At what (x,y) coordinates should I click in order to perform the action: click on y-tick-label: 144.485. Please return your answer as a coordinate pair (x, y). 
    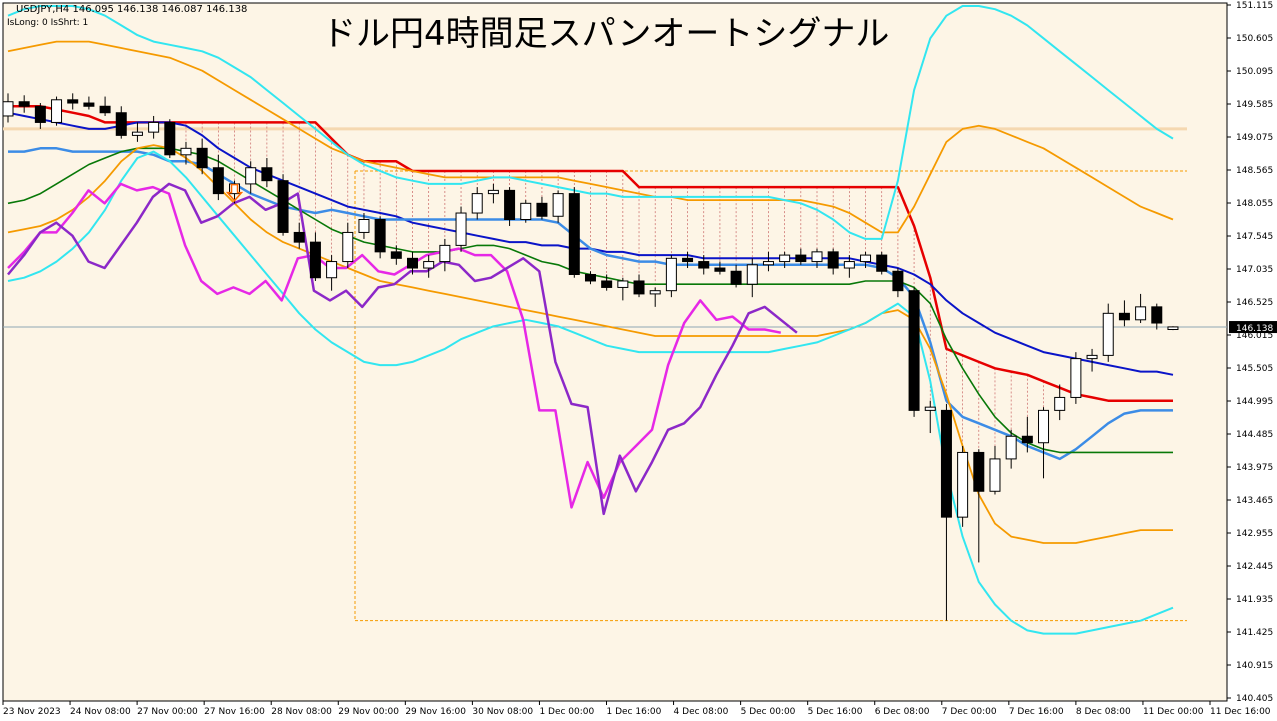
    Looking at the image, I should click on (1254, 435).